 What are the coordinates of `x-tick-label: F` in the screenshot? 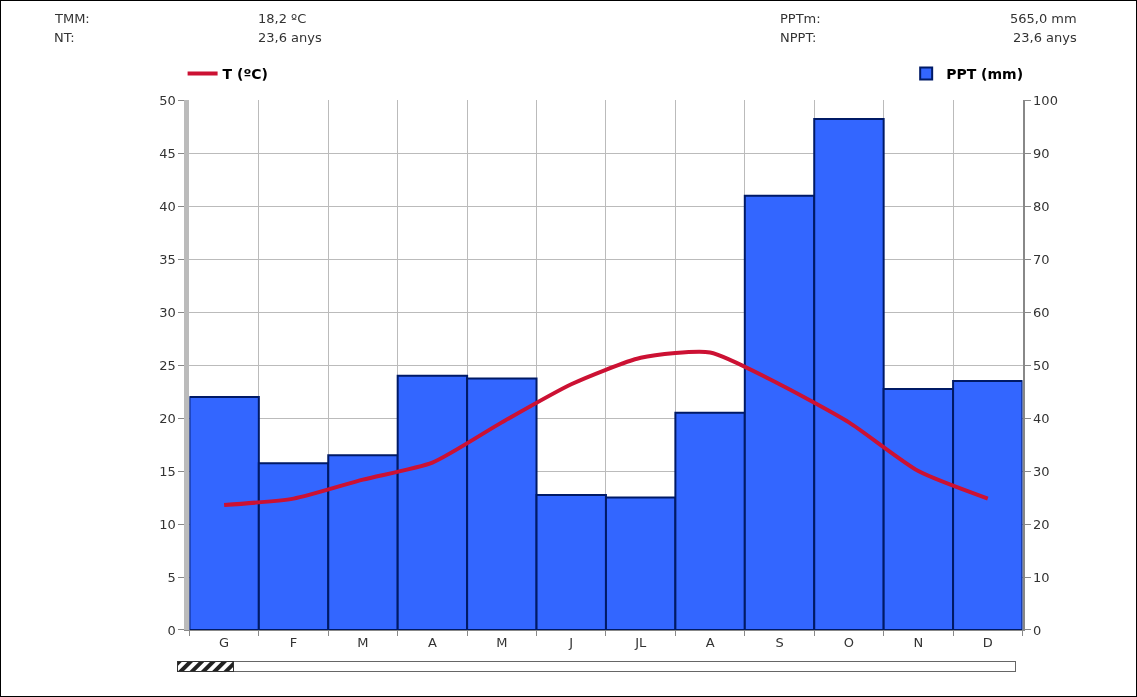 It's located at (293, 642).